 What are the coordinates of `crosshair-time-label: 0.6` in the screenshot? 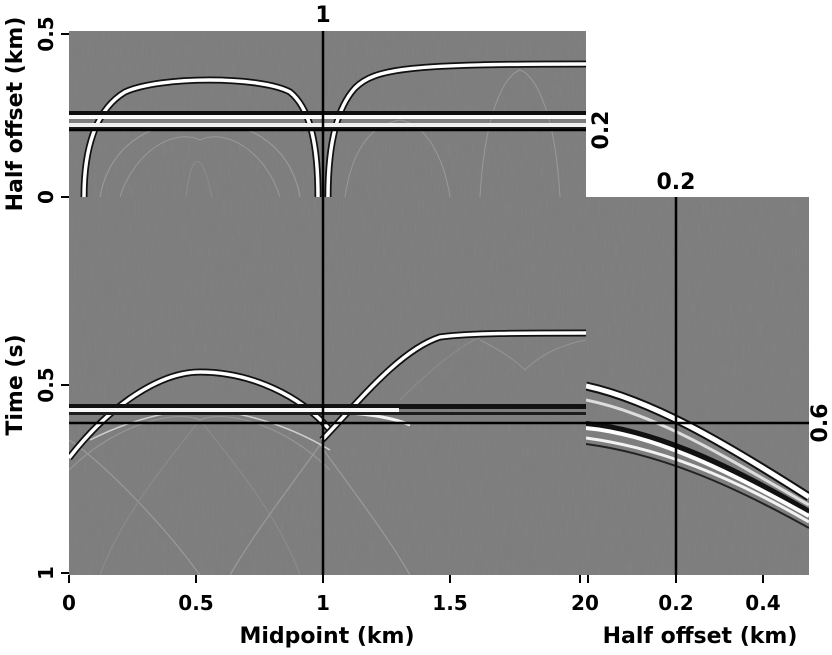 It's located at (820, 423).